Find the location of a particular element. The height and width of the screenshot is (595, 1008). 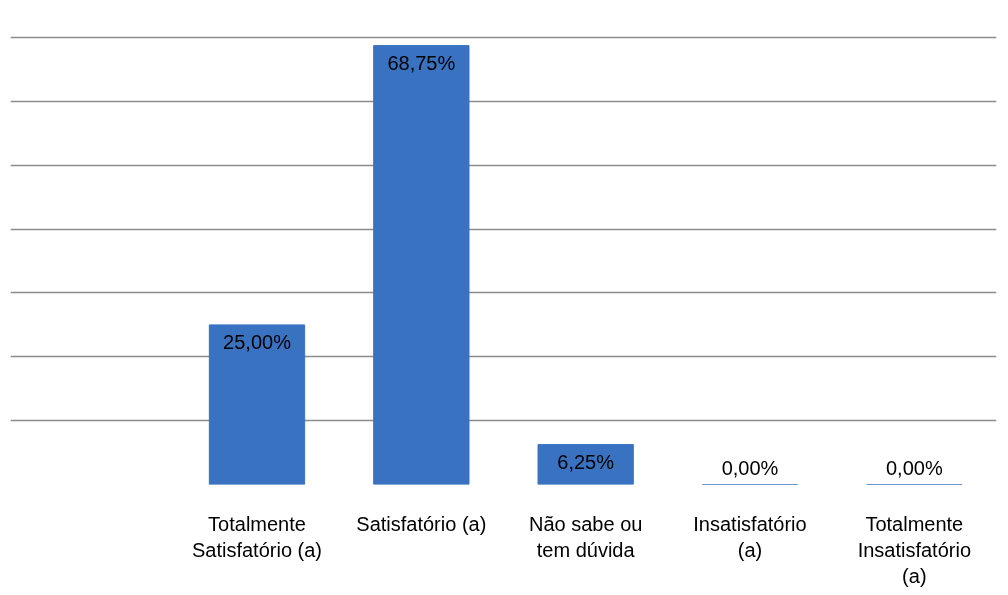

x-tick-label: Totalmente Insatisfatório (a) is located at coordinates (914, 550).